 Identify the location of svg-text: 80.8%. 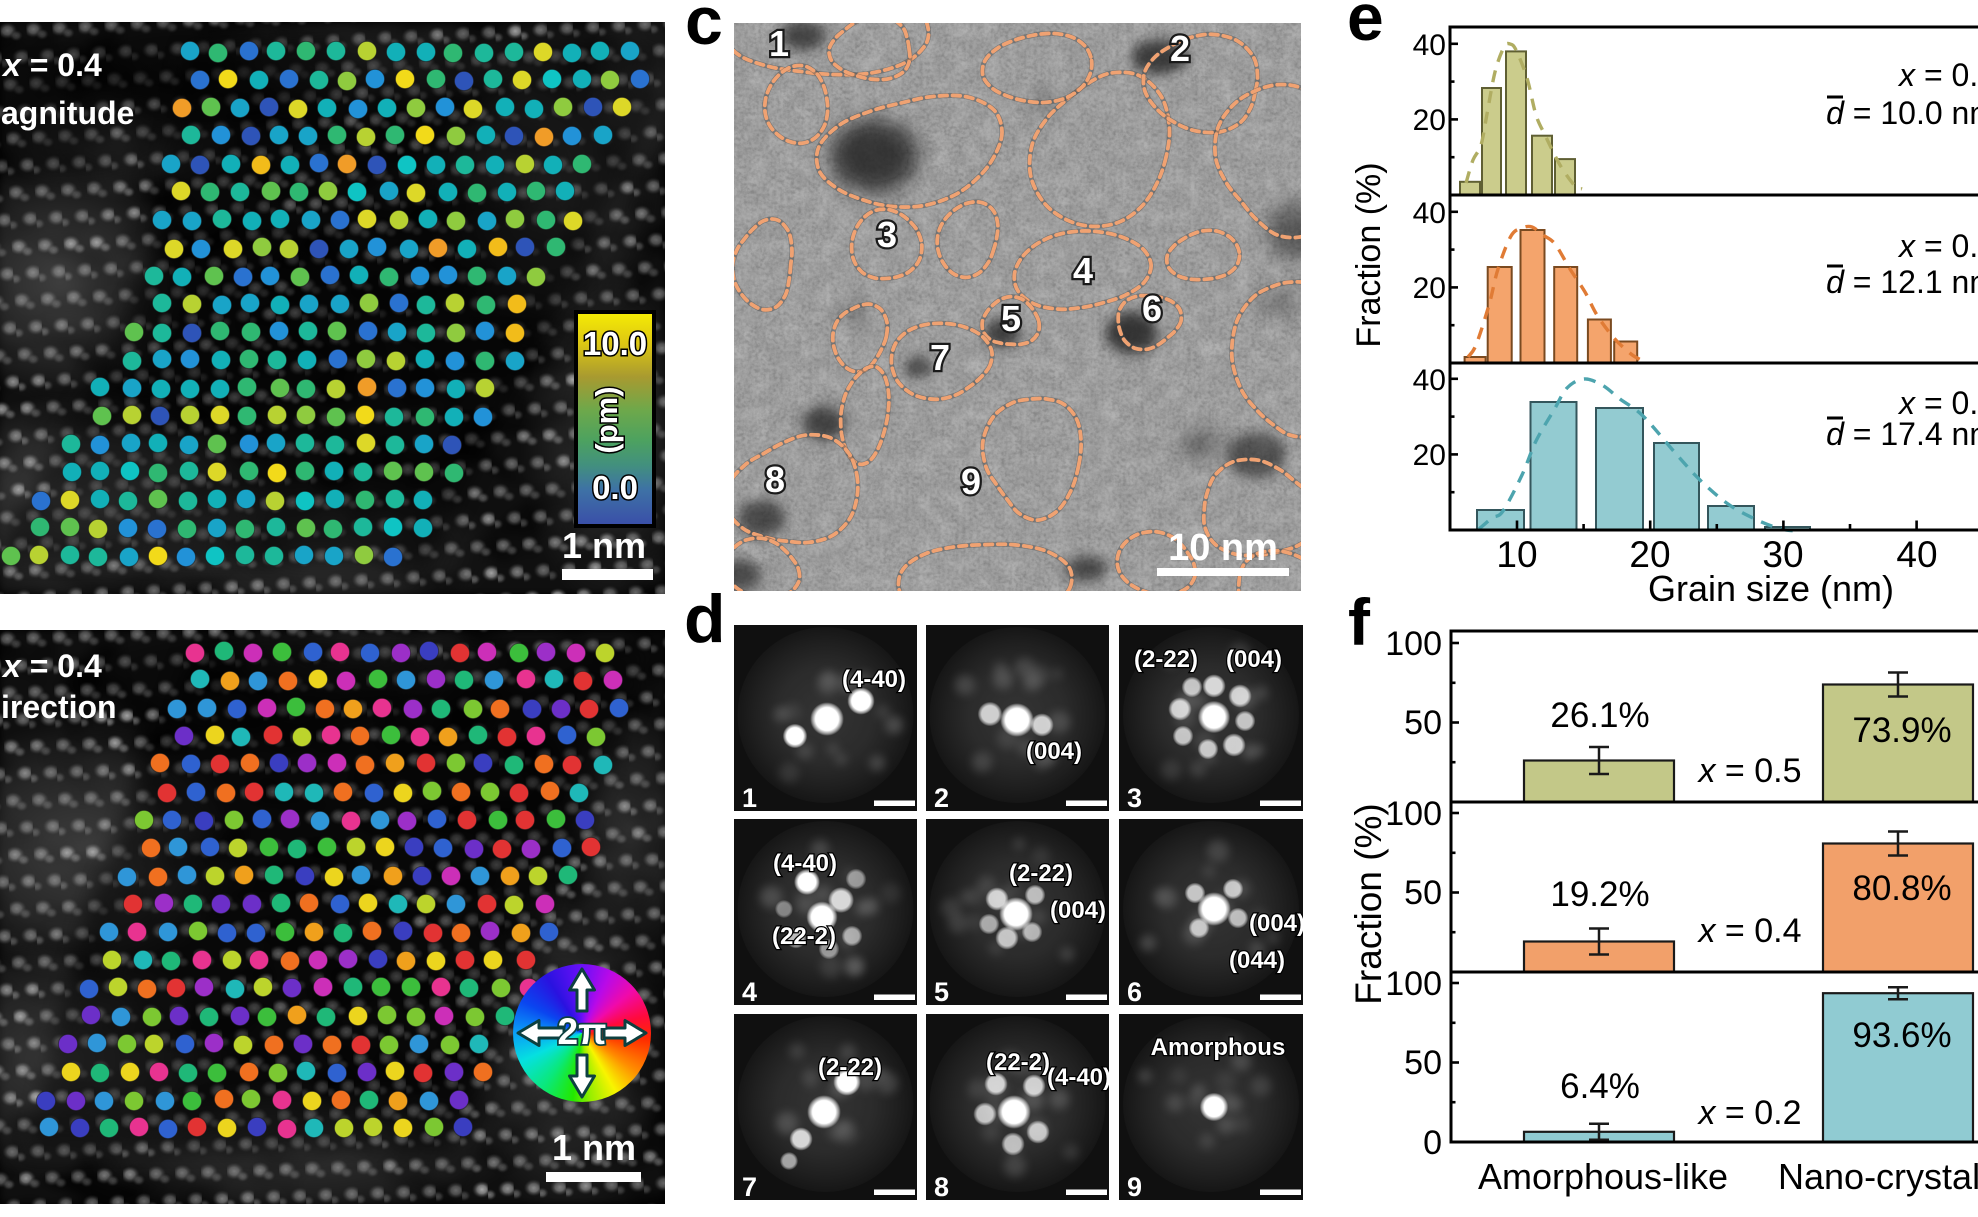
(1901, 888).